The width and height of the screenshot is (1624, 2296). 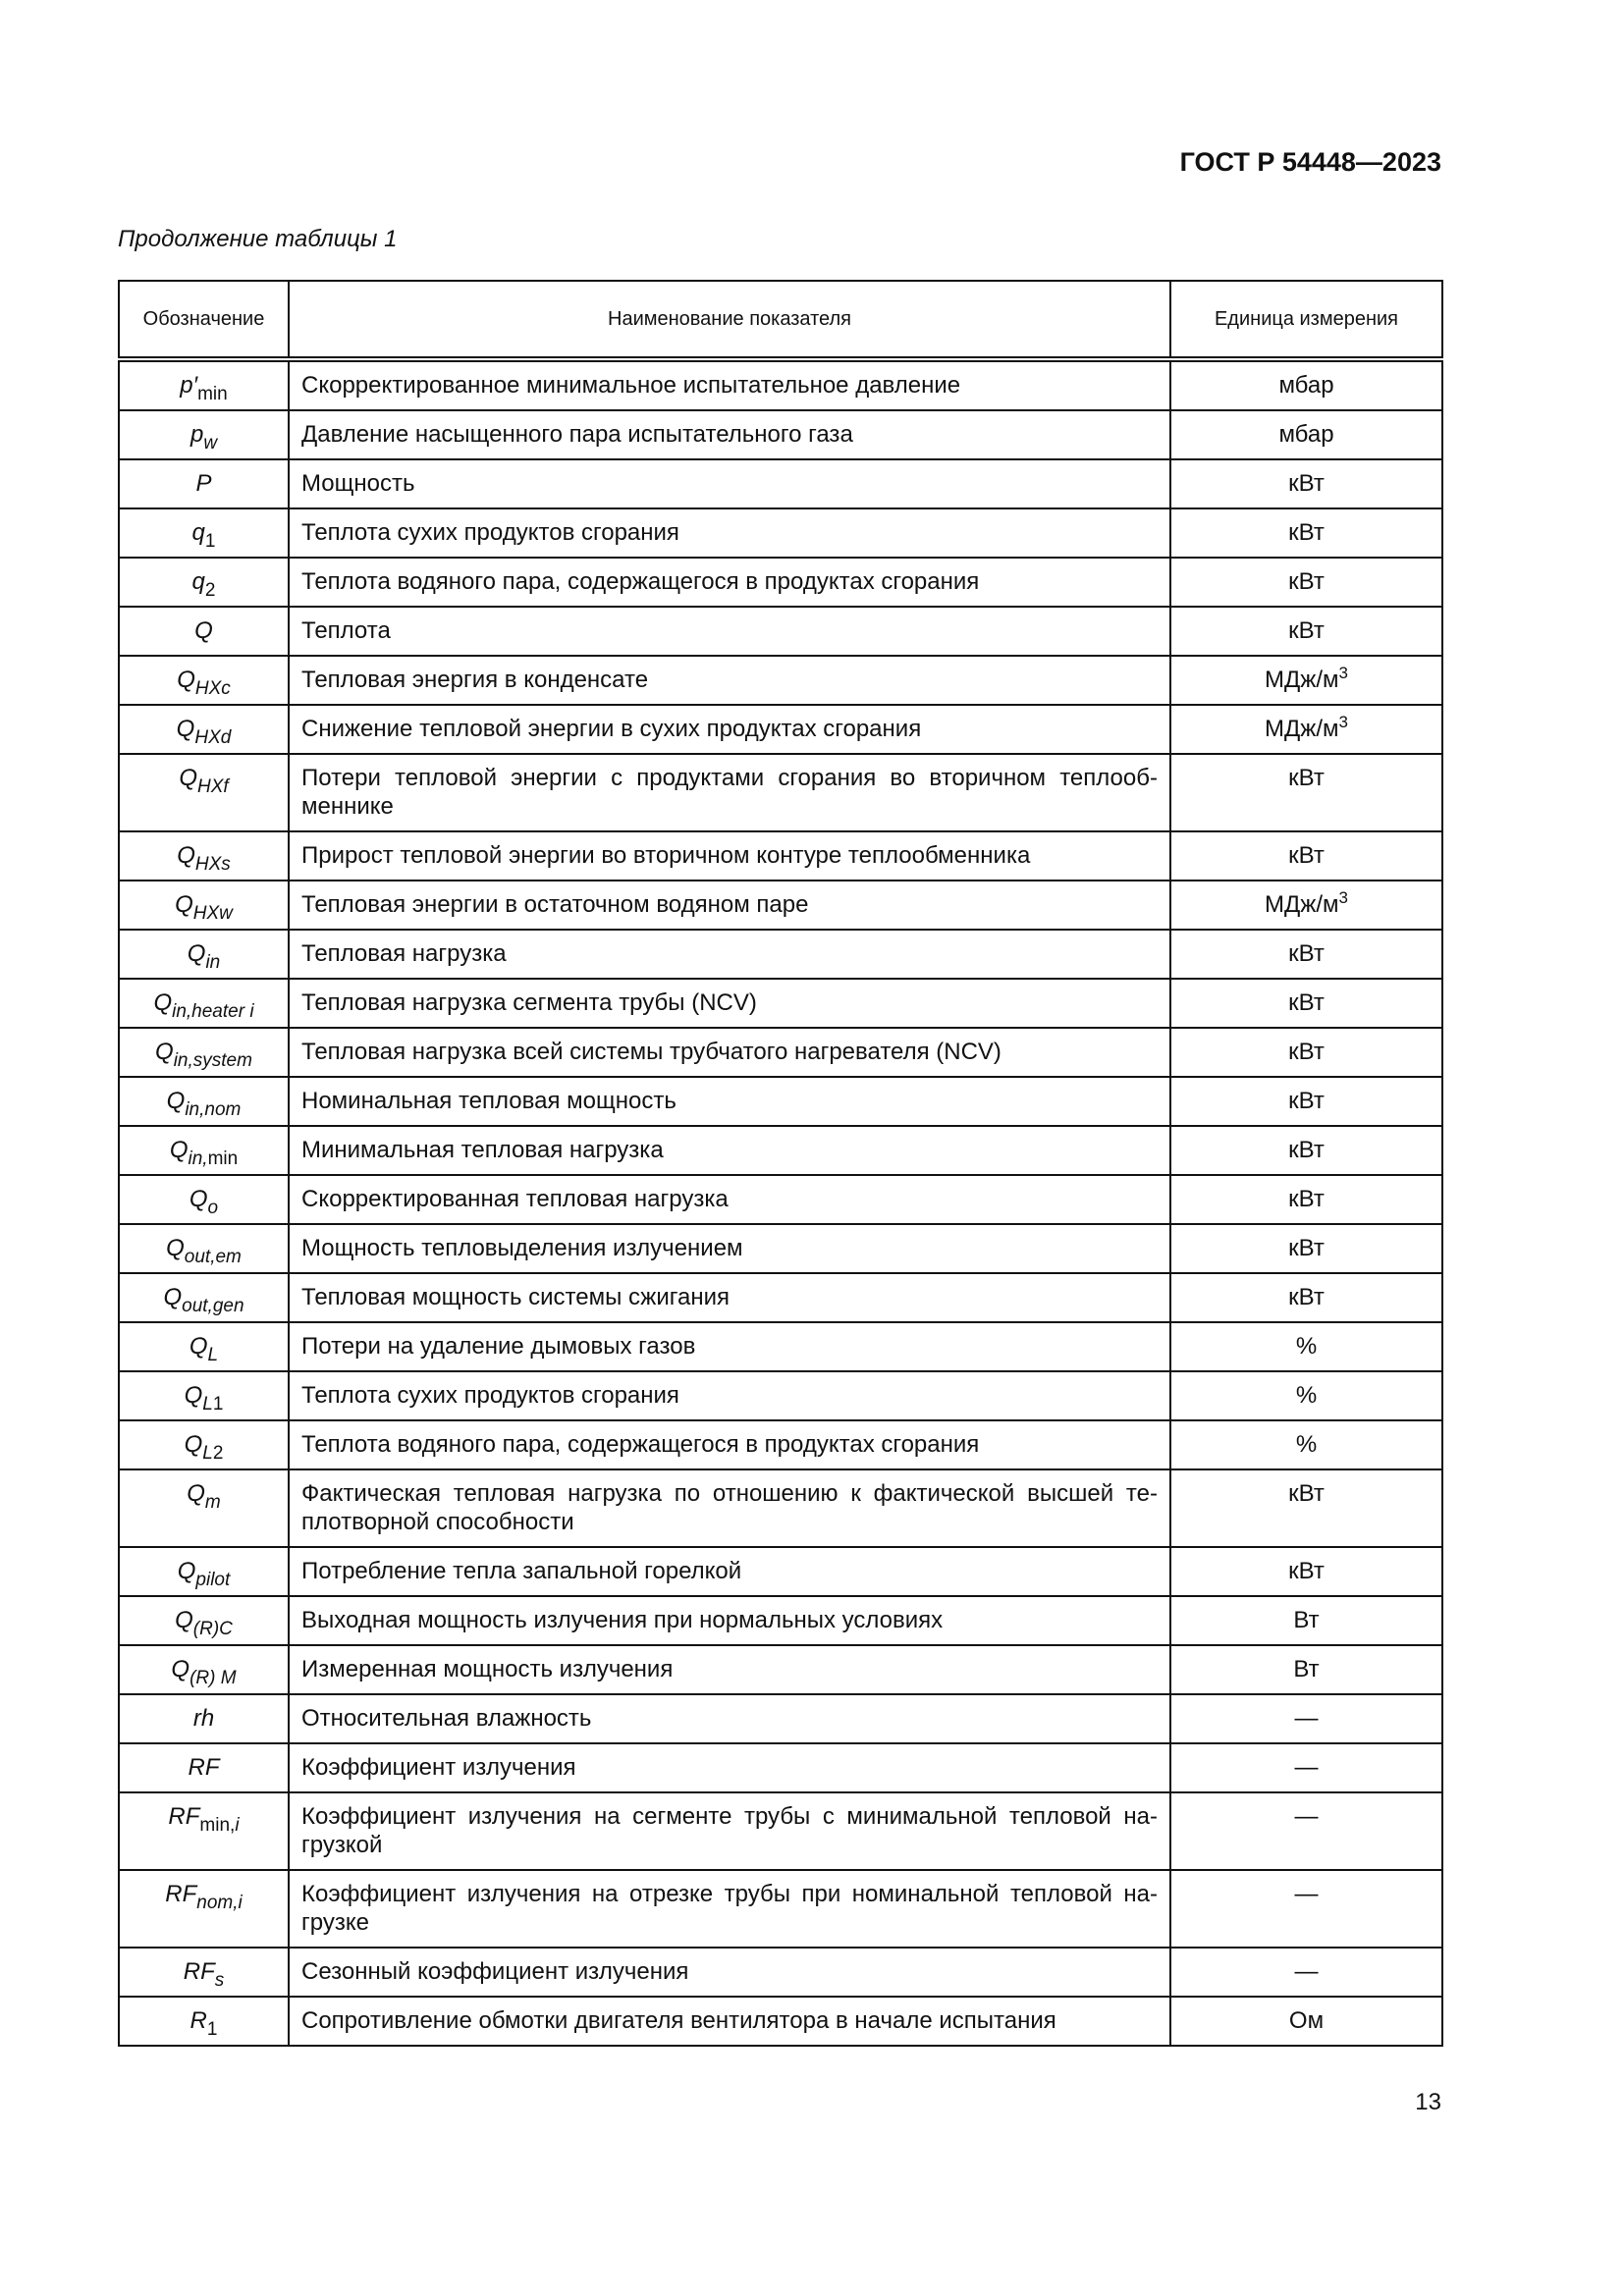 What do you see at coordinates (729, 680) in the screenshot?
I see `name-cell: Тепловая энергия в конденсате` at bounding box center [729, 680].